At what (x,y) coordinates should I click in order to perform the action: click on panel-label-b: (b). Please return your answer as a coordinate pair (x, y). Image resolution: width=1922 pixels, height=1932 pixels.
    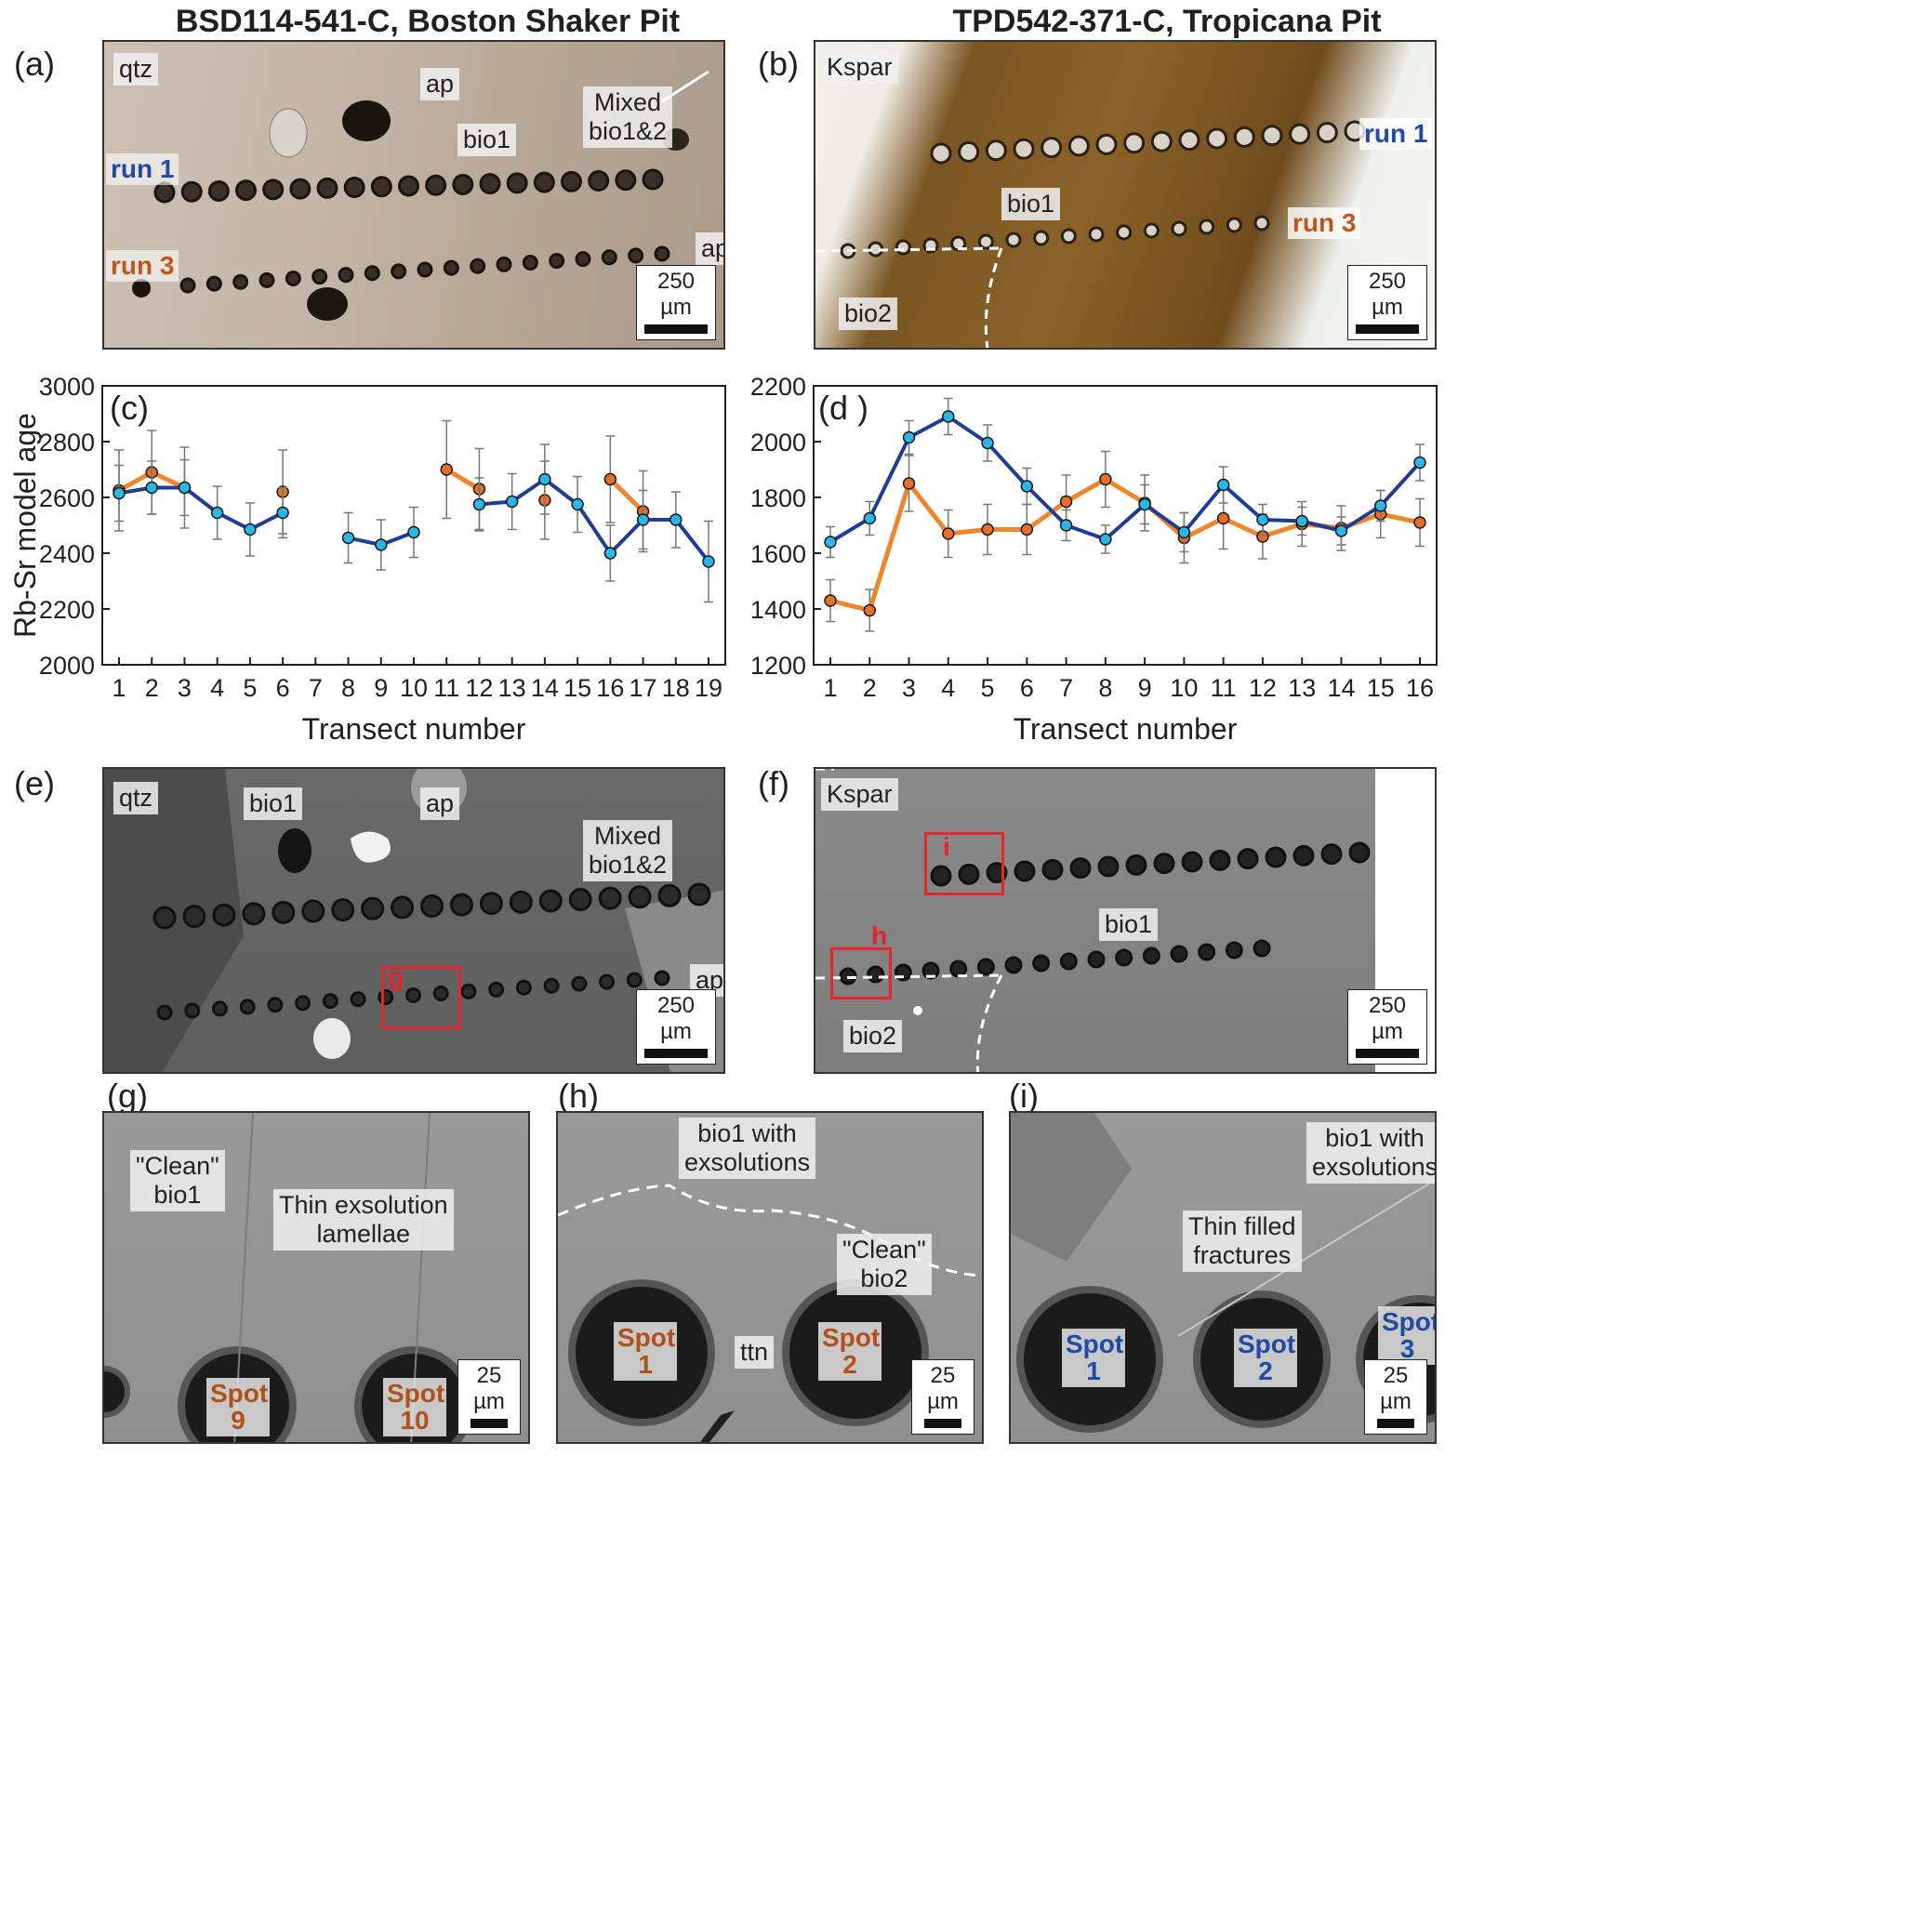
    Looking at the image, I should click on (778, 64).